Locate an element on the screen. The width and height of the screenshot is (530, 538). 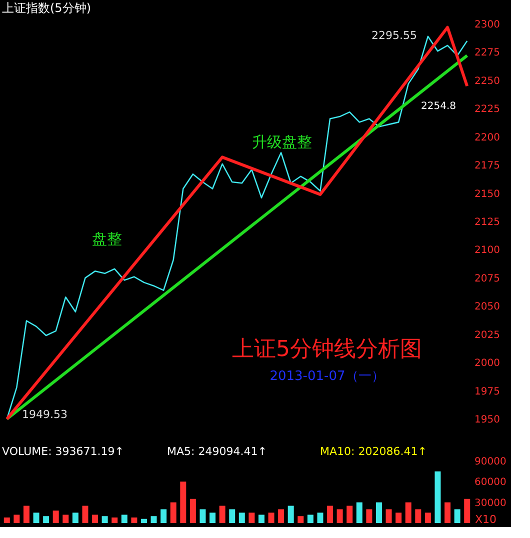
y-tick-label: 2200 is located at coordinates (487, 138).